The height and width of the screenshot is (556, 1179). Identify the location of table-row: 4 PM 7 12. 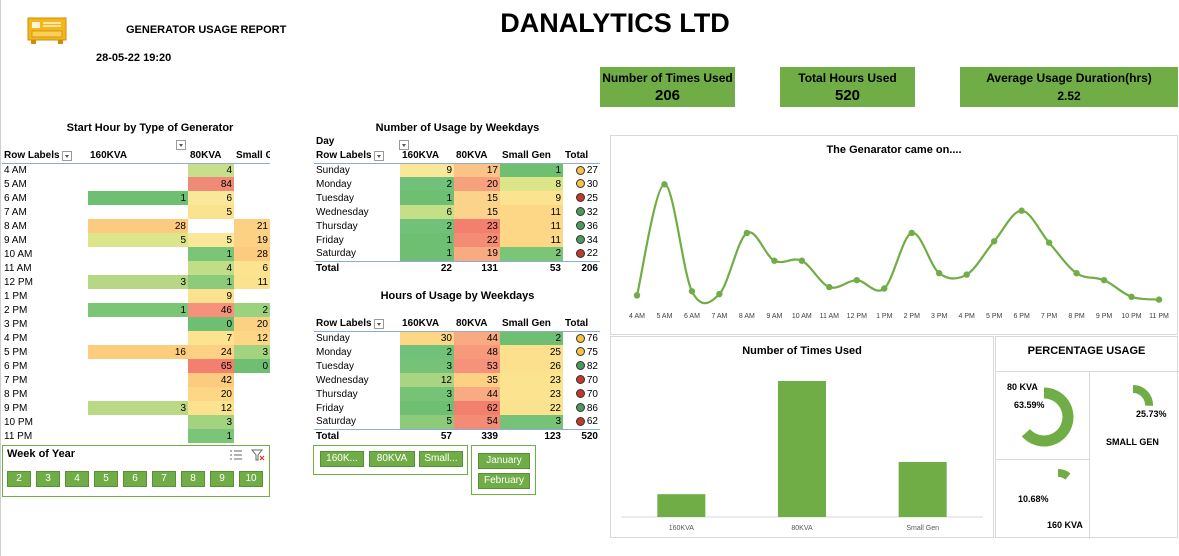
(136, 338).